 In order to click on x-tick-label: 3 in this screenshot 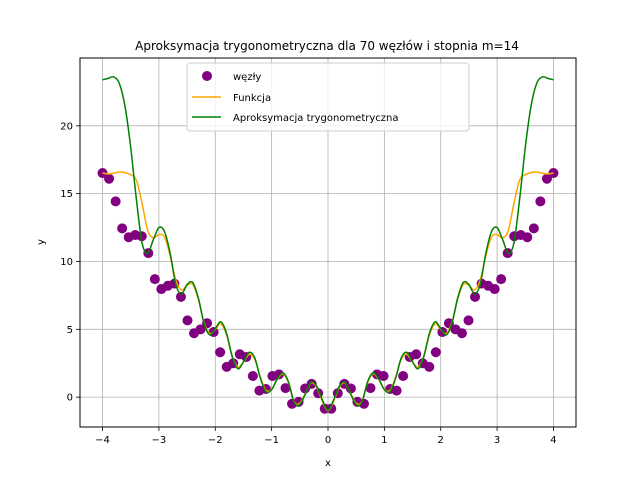, I will do `click(497, 440)`.